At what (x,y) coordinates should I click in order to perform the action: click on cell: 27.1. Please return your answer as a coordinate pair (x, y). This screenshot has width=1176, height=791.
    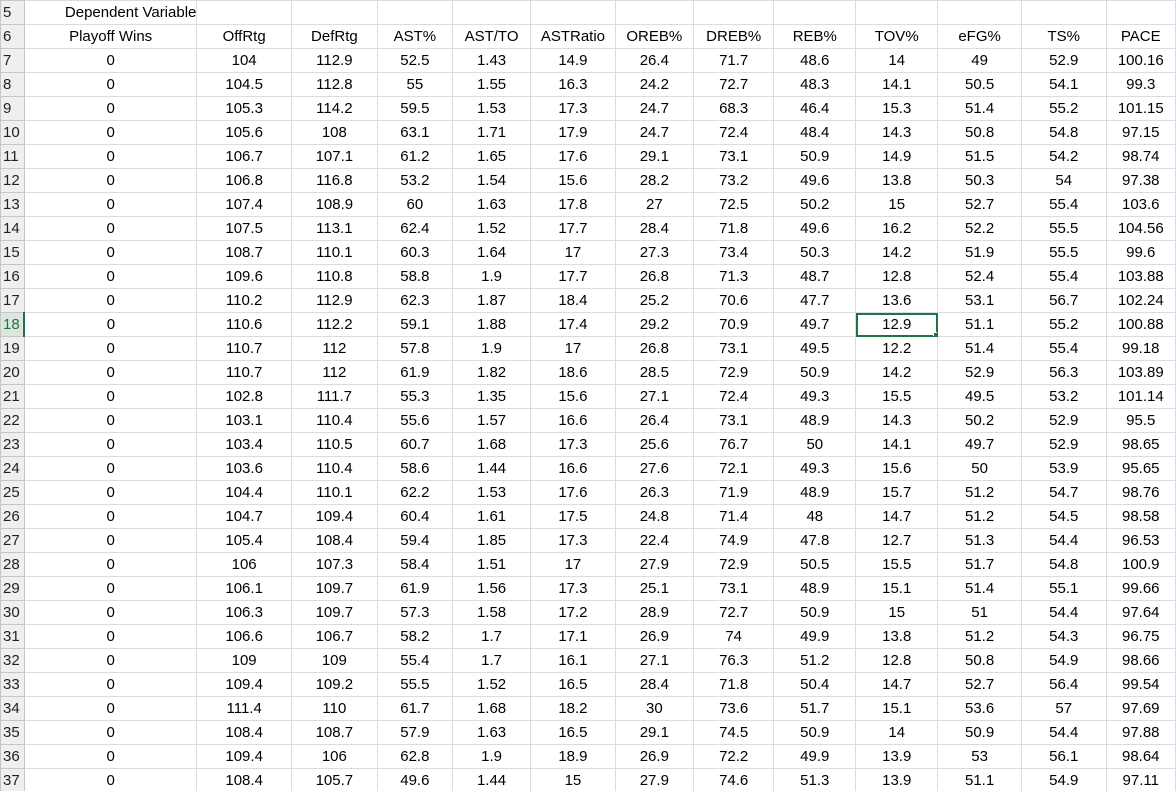
    Looking at the image, I should click on (654, 396).